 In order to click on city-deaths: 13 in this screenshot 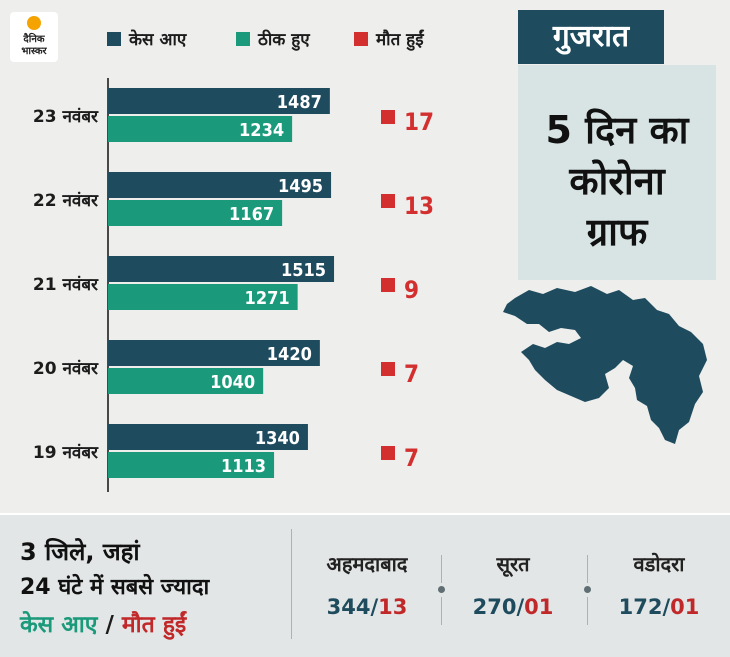, I will do `click(393, 607)`.